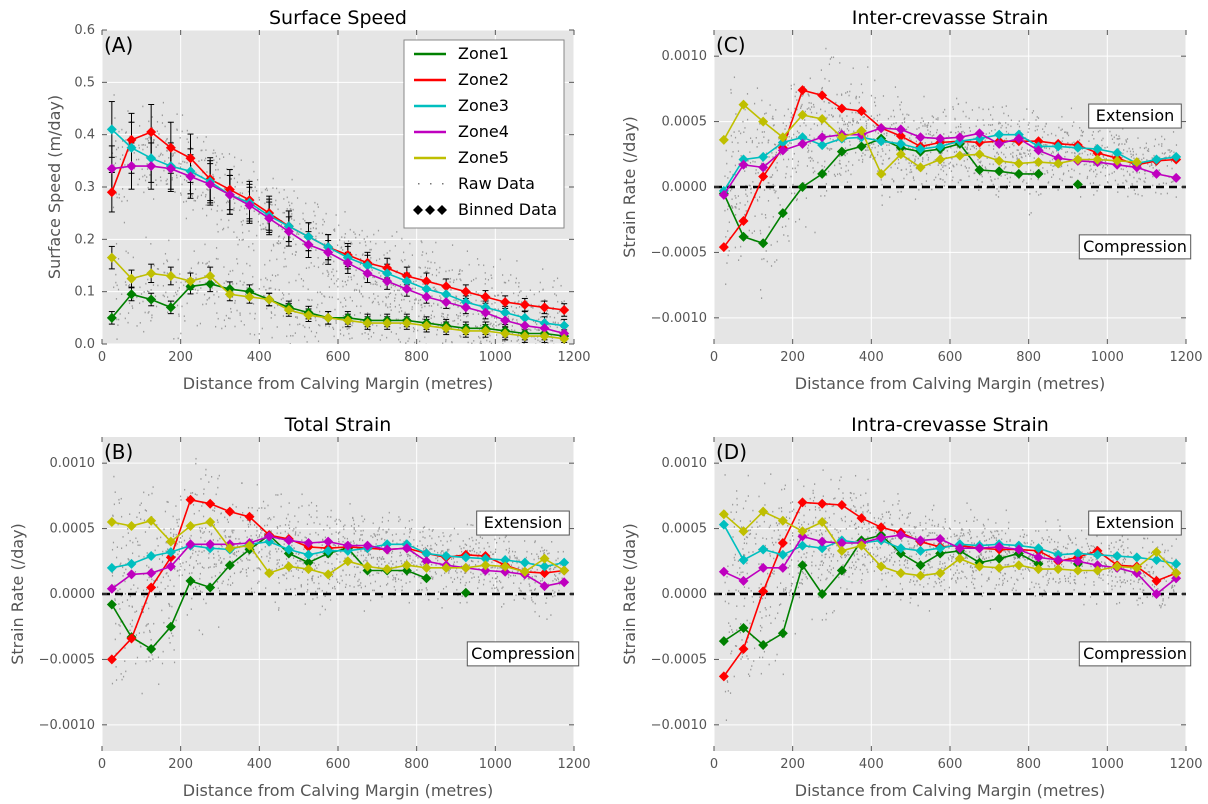 The height and width of the screenshot is (804, 1208). I want to click on legend-label: Binned Data, so click(507, 209).